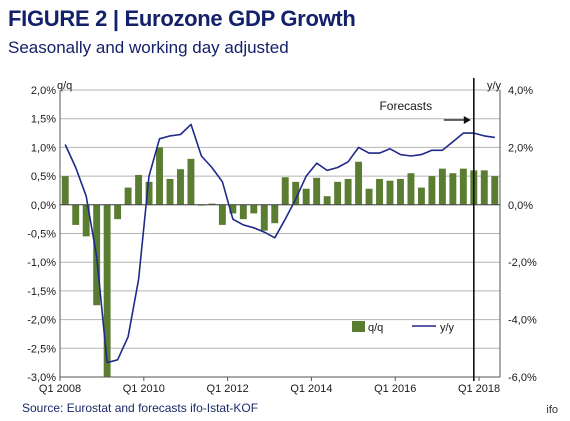 The image size is (570, 421). Describe the element at coordinates (43, 91) in the screenshot. I see `left-tick-label: 2,0%` at that location.